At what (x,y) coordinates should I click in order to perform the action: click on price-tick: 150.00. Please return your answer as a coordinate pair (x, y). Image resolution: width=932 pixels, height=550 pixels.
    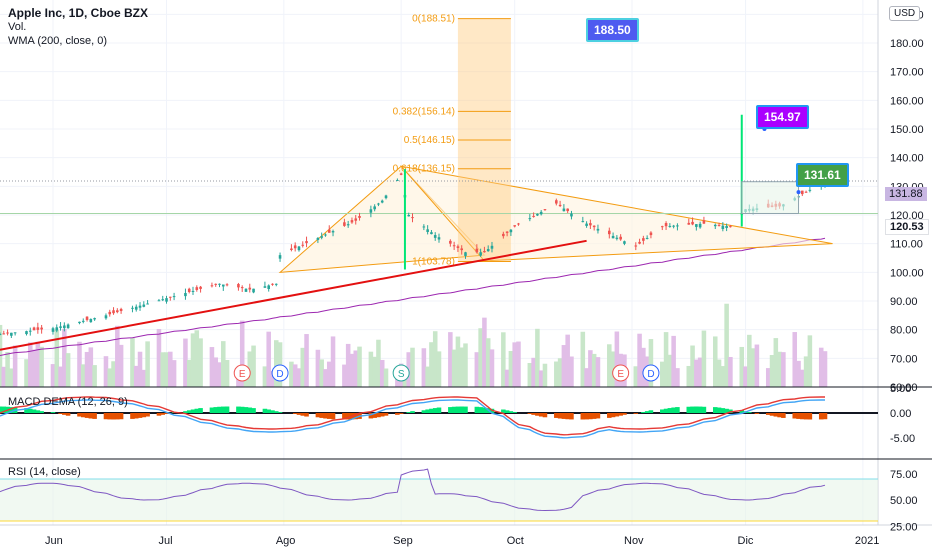
    Looking at the image, I should click on (907, 130).